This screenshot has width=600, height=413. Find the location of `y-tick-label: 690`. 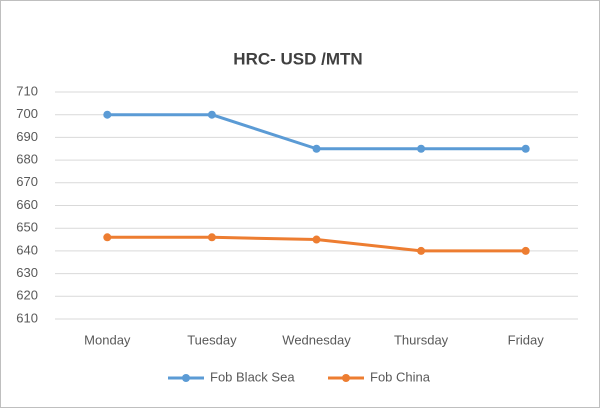

y-tick-label: 690 is located at coordinates (27, 136).